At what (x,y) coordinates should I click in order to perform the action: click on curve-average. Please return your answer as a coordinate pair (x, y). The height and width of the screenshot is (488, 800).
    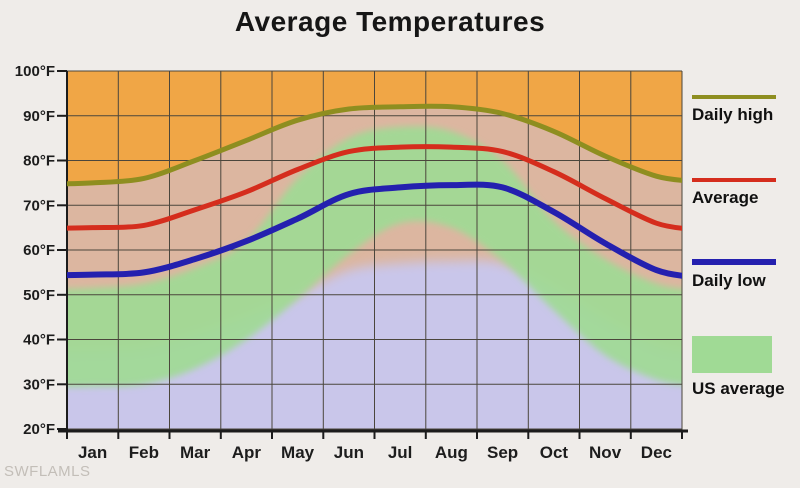
    Looking at the image, I should click on (374, 187).